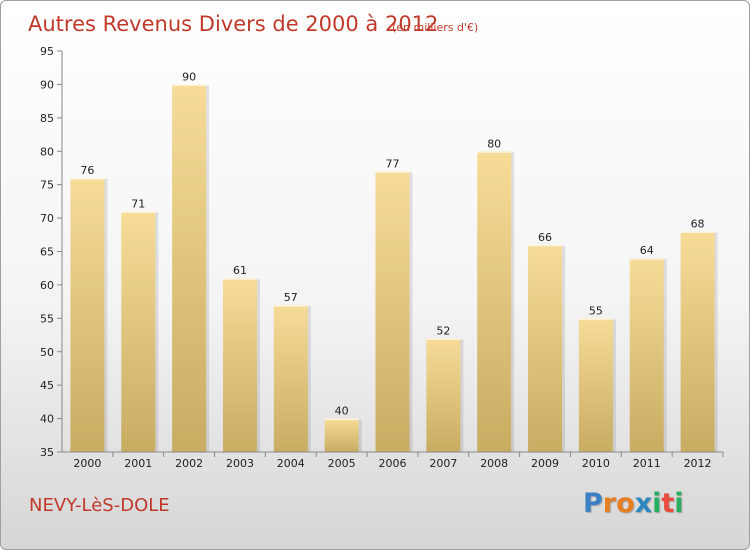 This screenshot has width=750, height=550. What do you see at coordinates (47, 51) in the screenshot?
I see `y-tick-label: 95` at bounding box center [47, 51].